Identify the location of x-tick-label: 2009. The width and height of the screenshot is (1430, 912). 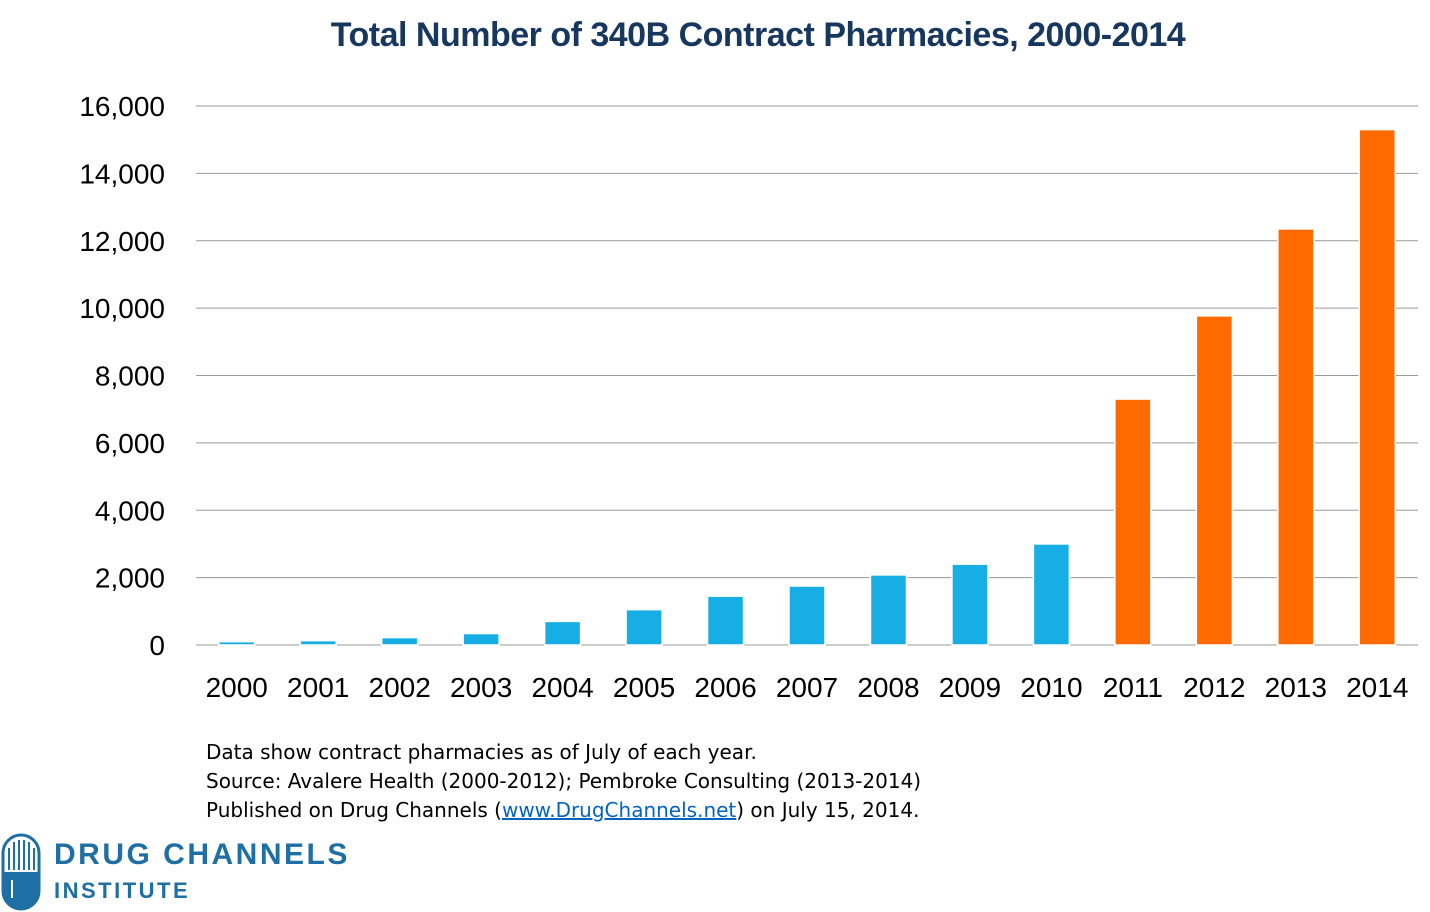
(970, 687).